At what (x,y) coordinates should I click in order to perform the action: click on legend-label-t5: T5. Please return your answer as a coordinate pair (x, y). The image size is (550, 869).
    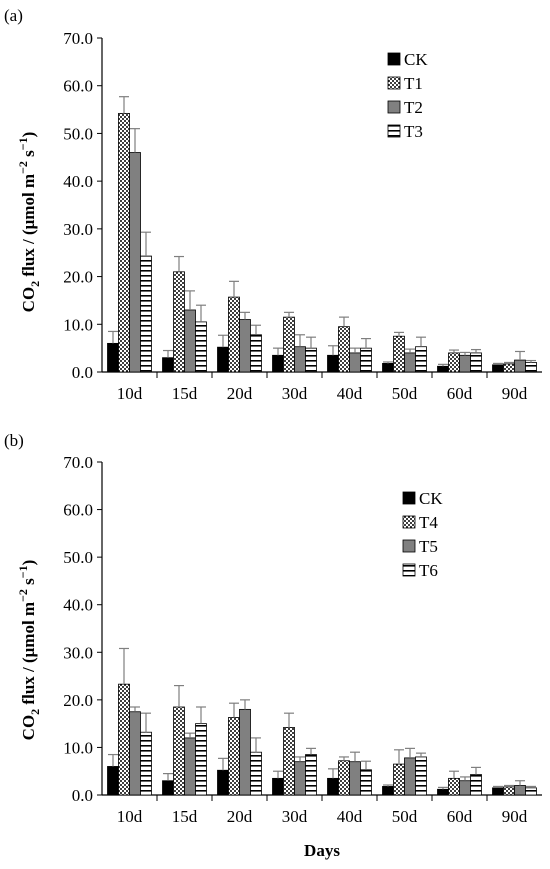
    Looking at the image, I should click on (428, 546).